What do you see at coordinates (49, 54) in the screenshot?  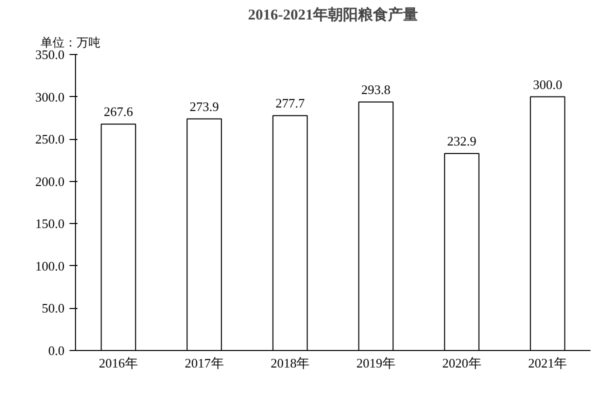 I see `y-tick-label: 350.0` at bounding box center [49, 54].